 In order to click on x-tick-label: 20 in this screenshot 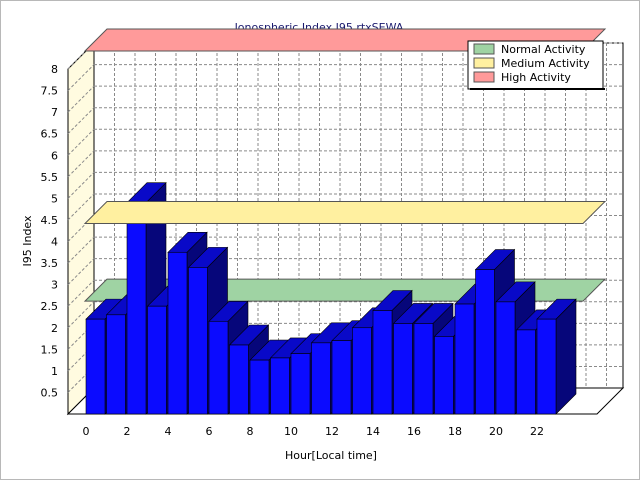, I will do `click(496, 431)`.